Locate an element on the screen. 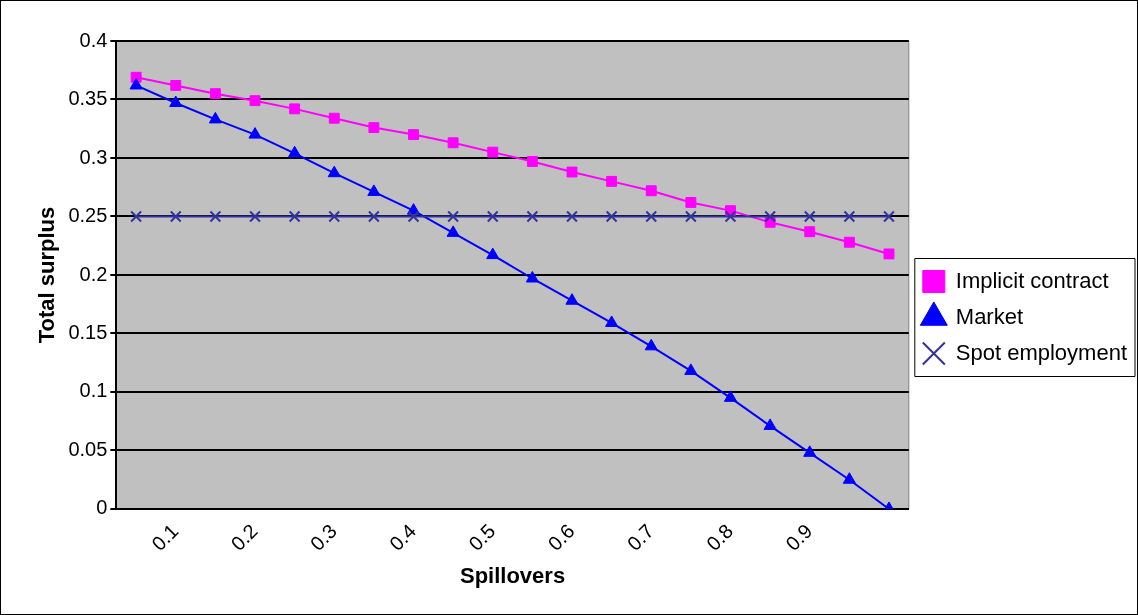  x-axis-title: Spillovers is located at coordinates (512, 575).